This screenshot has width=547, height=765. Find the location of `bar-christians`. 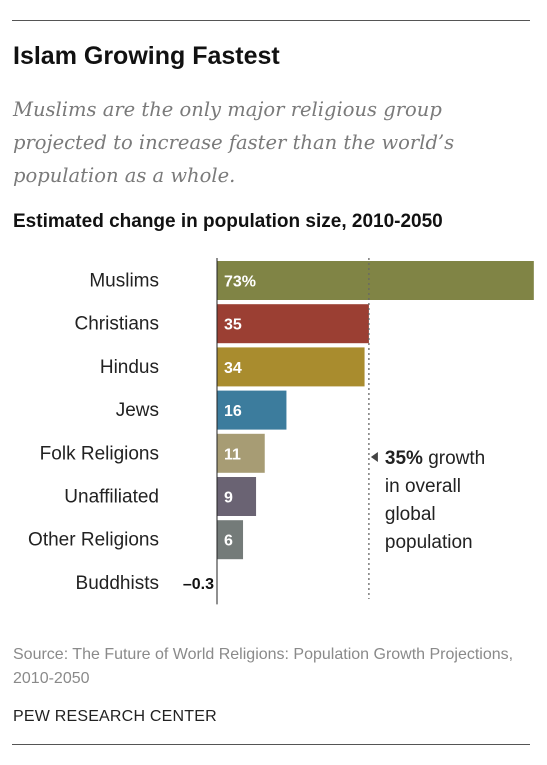

bar-christians is located at coordinates (293, 324).